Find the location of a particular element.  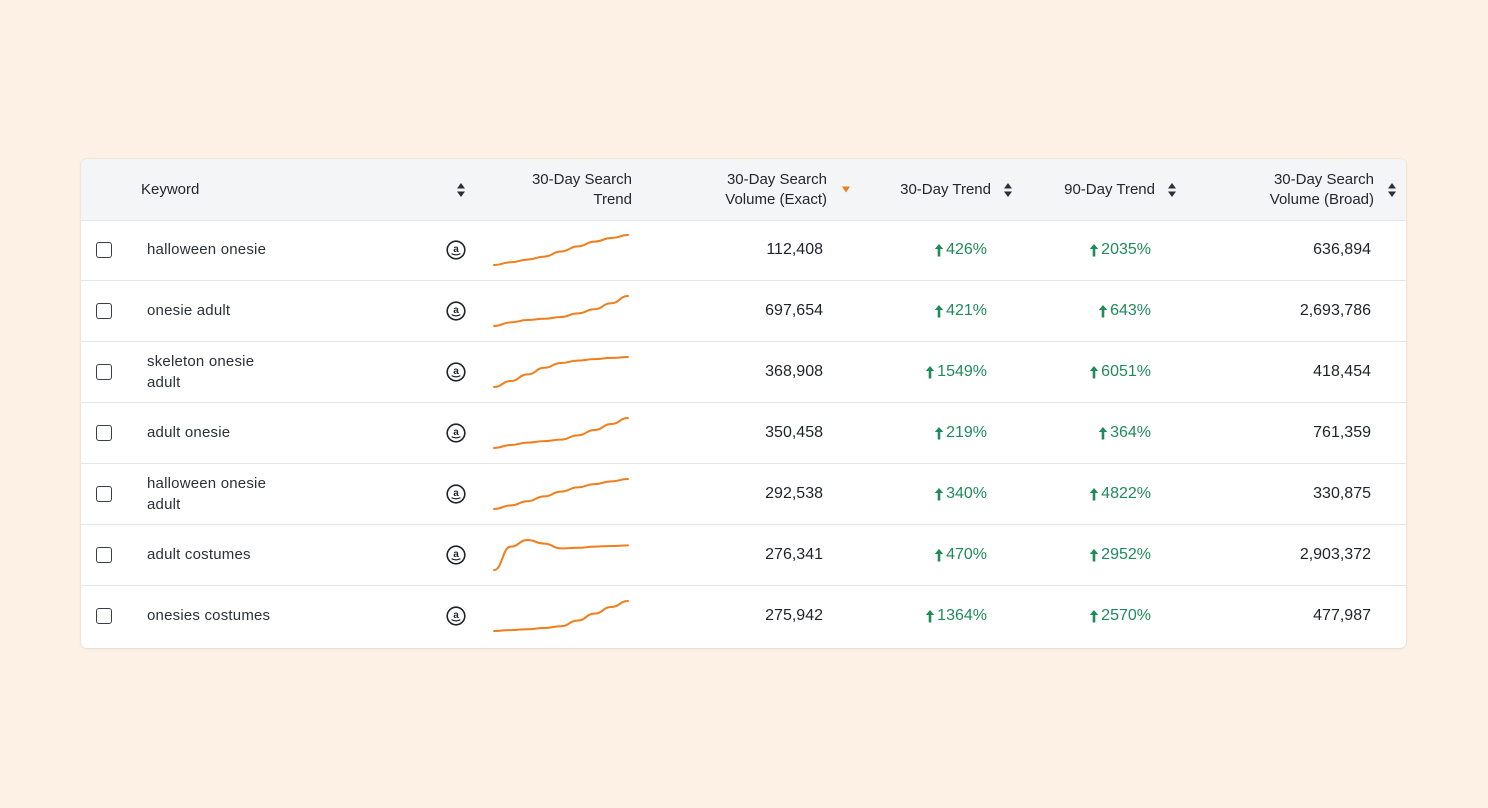

volume-exact-cell: 276,341 is located at coordinates (794, 554).